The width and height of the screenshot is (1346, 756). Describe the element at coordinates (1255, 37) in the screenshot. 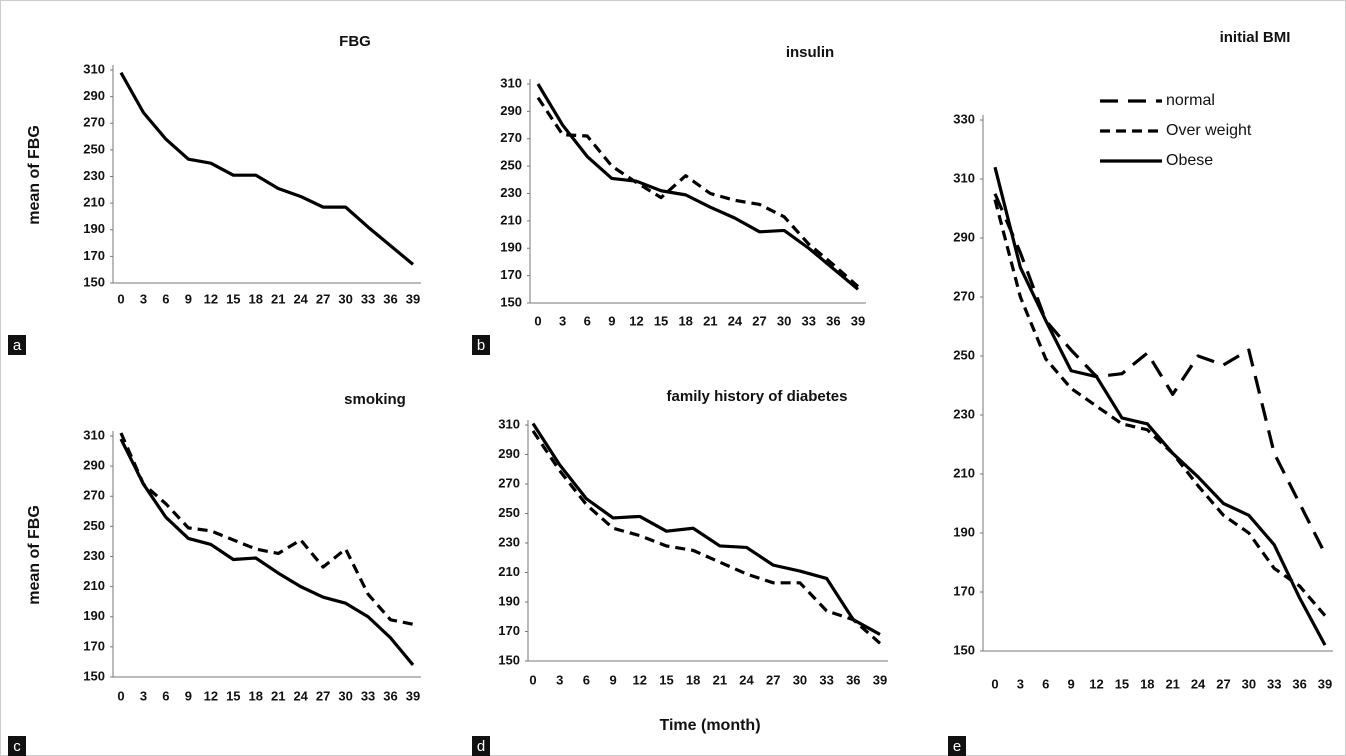

I see `chart-title: initial BMI` at that location.